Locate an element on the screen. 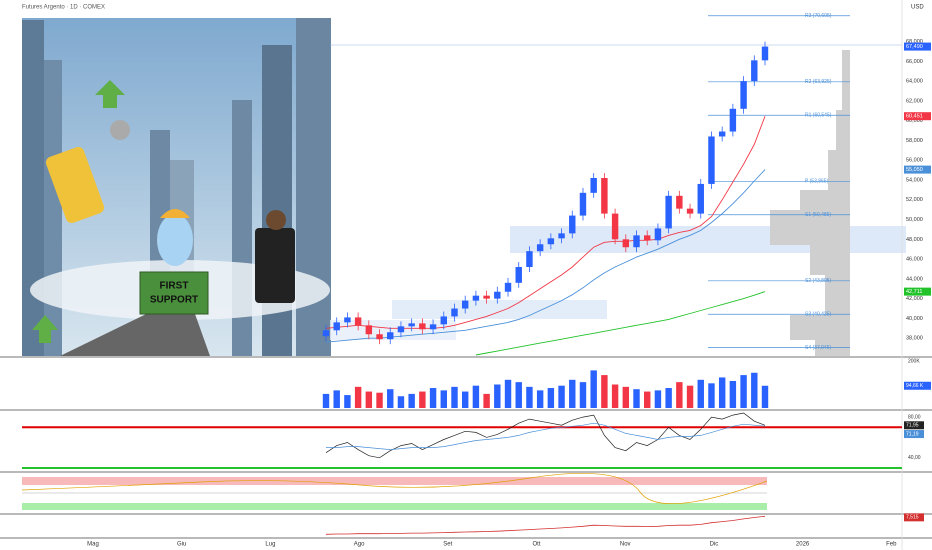 This screenshot has width=932, height=550. x-tick-label: Feb is located at coordinates (891, 545).